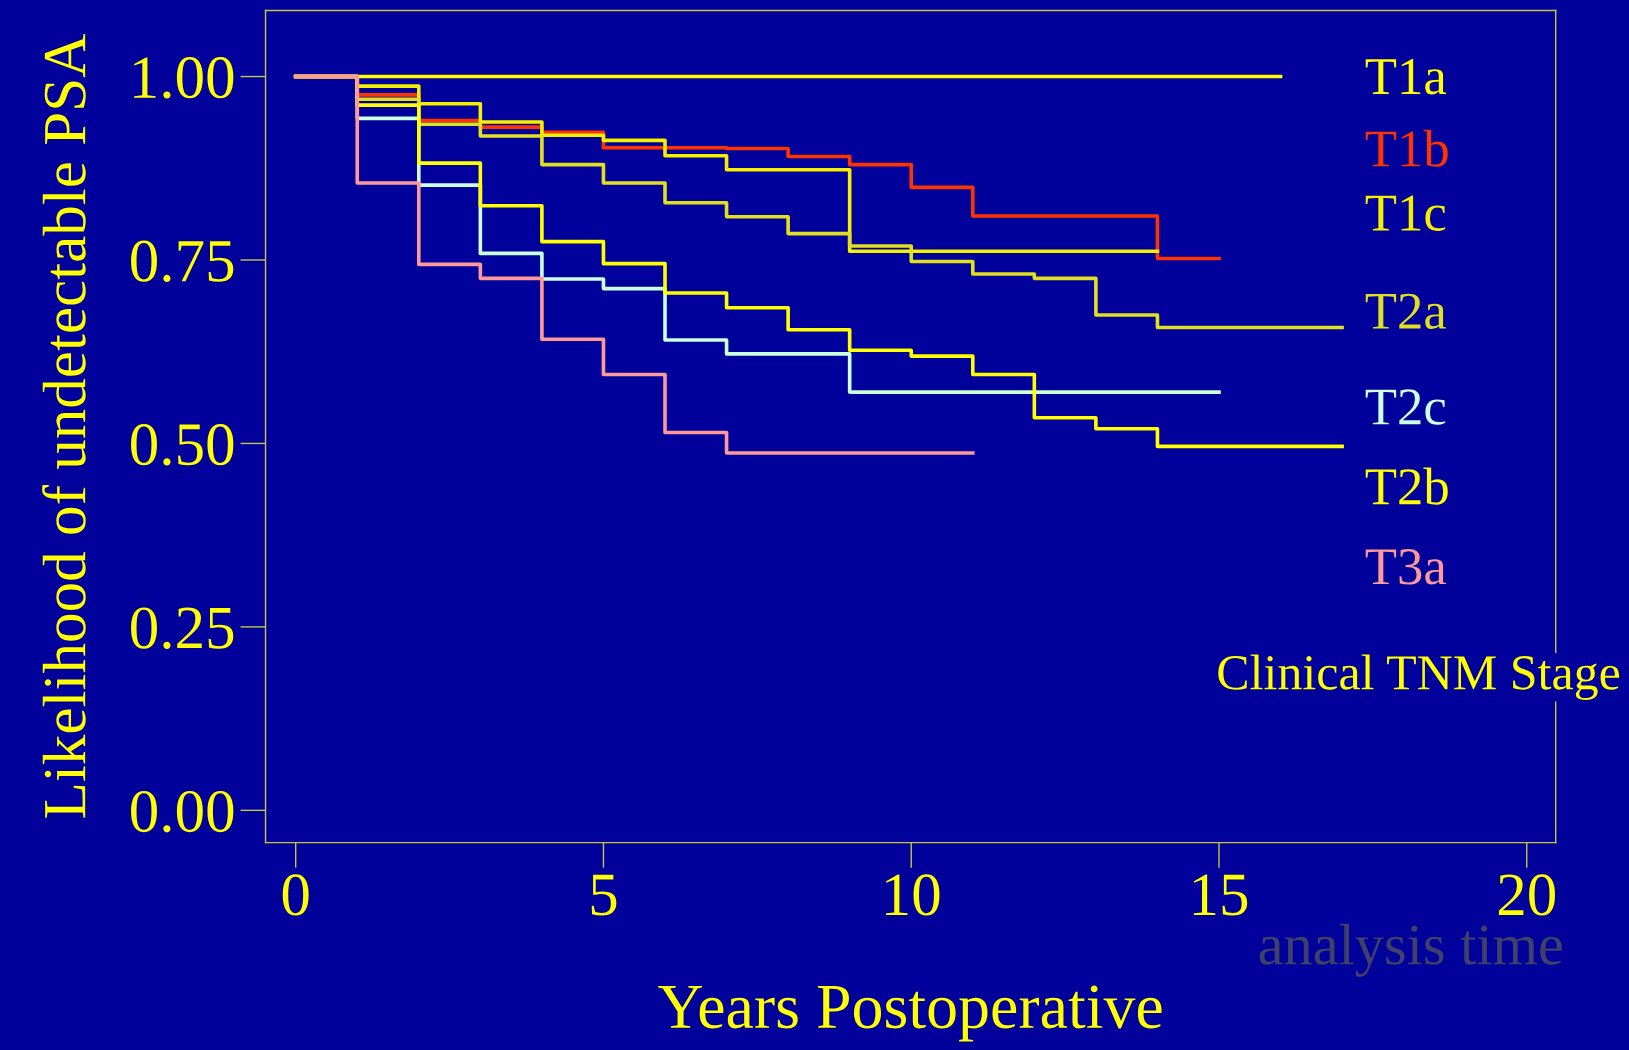  I want to click on x-tick-label: 5, so click(604, 895).